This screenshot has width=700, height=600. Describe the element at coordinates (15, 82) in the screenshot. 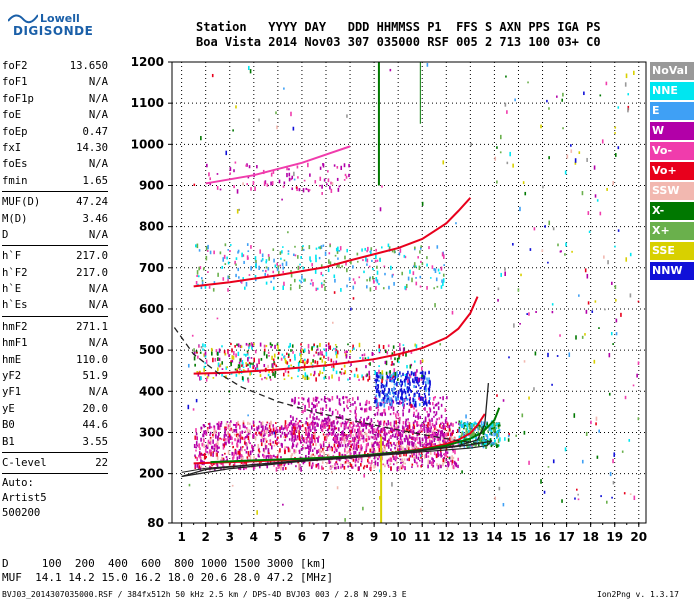

I see `param-name: foF1` at that location.